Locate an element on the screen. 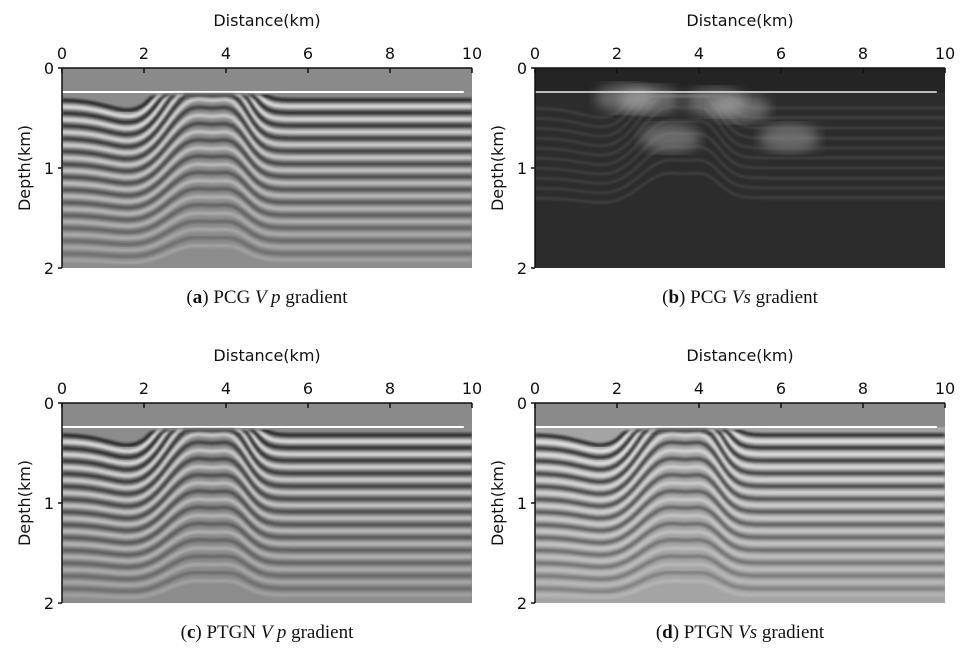 Image resolution: width=960 pixels, height=653 pixels. caption-part: V p is located at coordinates (268, 297).